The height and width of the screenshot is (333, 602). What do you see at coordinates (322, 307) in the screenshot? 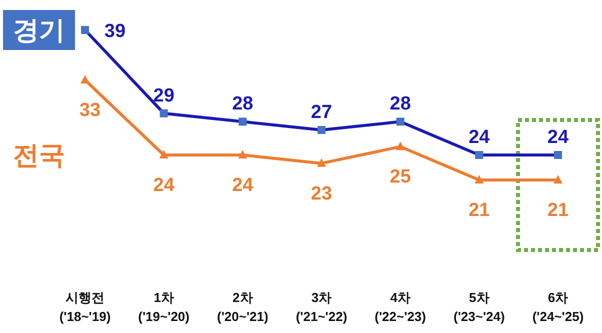
I see `x-tick-label: 3차 ('21~'22)` at bounding box center [322, 307].